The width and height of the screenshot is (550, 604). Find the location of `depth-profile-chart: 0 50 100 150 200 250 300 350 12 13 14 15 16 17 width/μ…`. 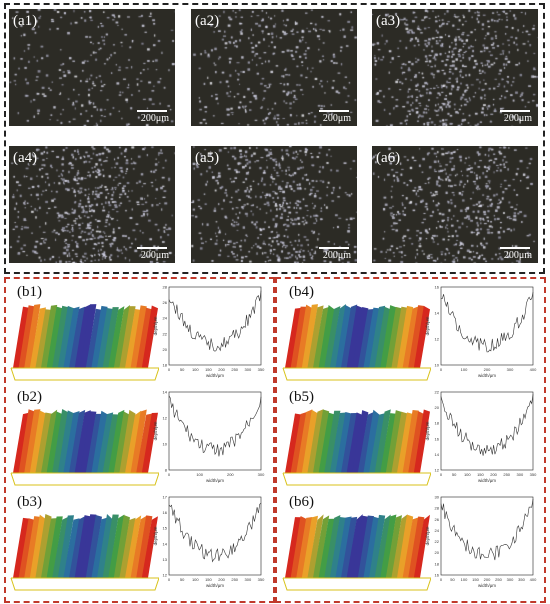

depth-profile-chart: 0 50 100 150 200 250 300 350 12 13 14 15 16 17 width/μ… is located at coordinates (209, 542).